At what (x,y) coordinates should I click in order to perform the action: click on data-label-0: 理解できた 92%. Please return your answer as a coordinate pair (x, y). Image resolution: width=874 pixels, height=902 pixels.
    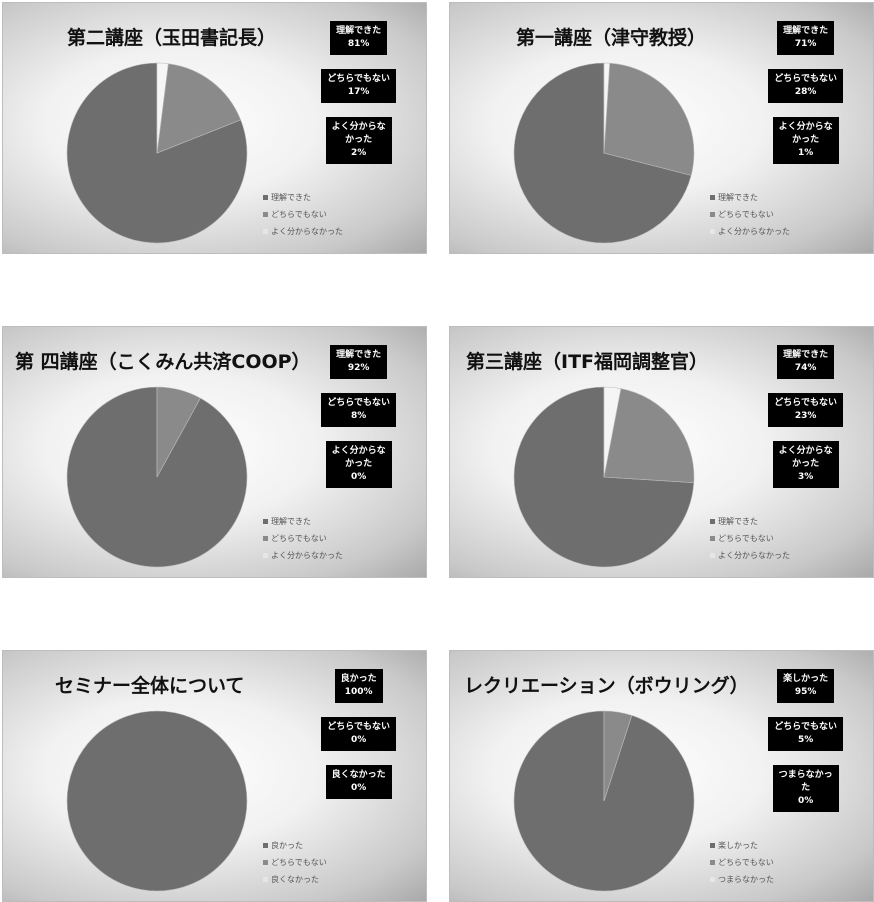
    Looking at the image, I should click on (359, 362).